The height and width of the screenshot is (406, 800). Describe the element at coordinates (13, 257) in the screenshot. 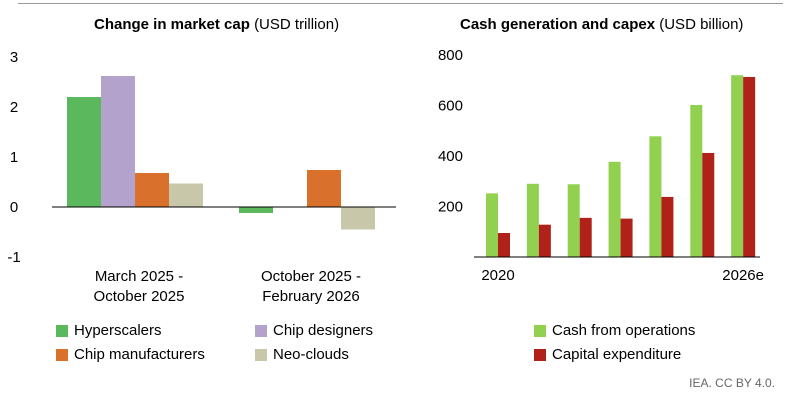

I see `left-ytick-label: -1` at that location.